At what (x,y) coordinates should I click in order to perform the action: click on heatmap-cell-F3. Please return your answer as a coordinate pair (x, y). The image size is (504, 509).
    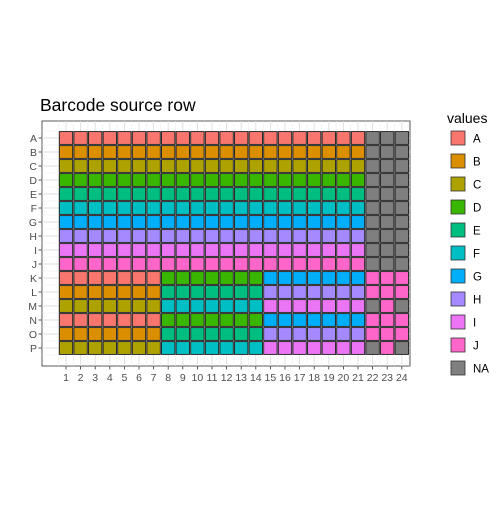
    Looking at the image, I should click on (95, 208).